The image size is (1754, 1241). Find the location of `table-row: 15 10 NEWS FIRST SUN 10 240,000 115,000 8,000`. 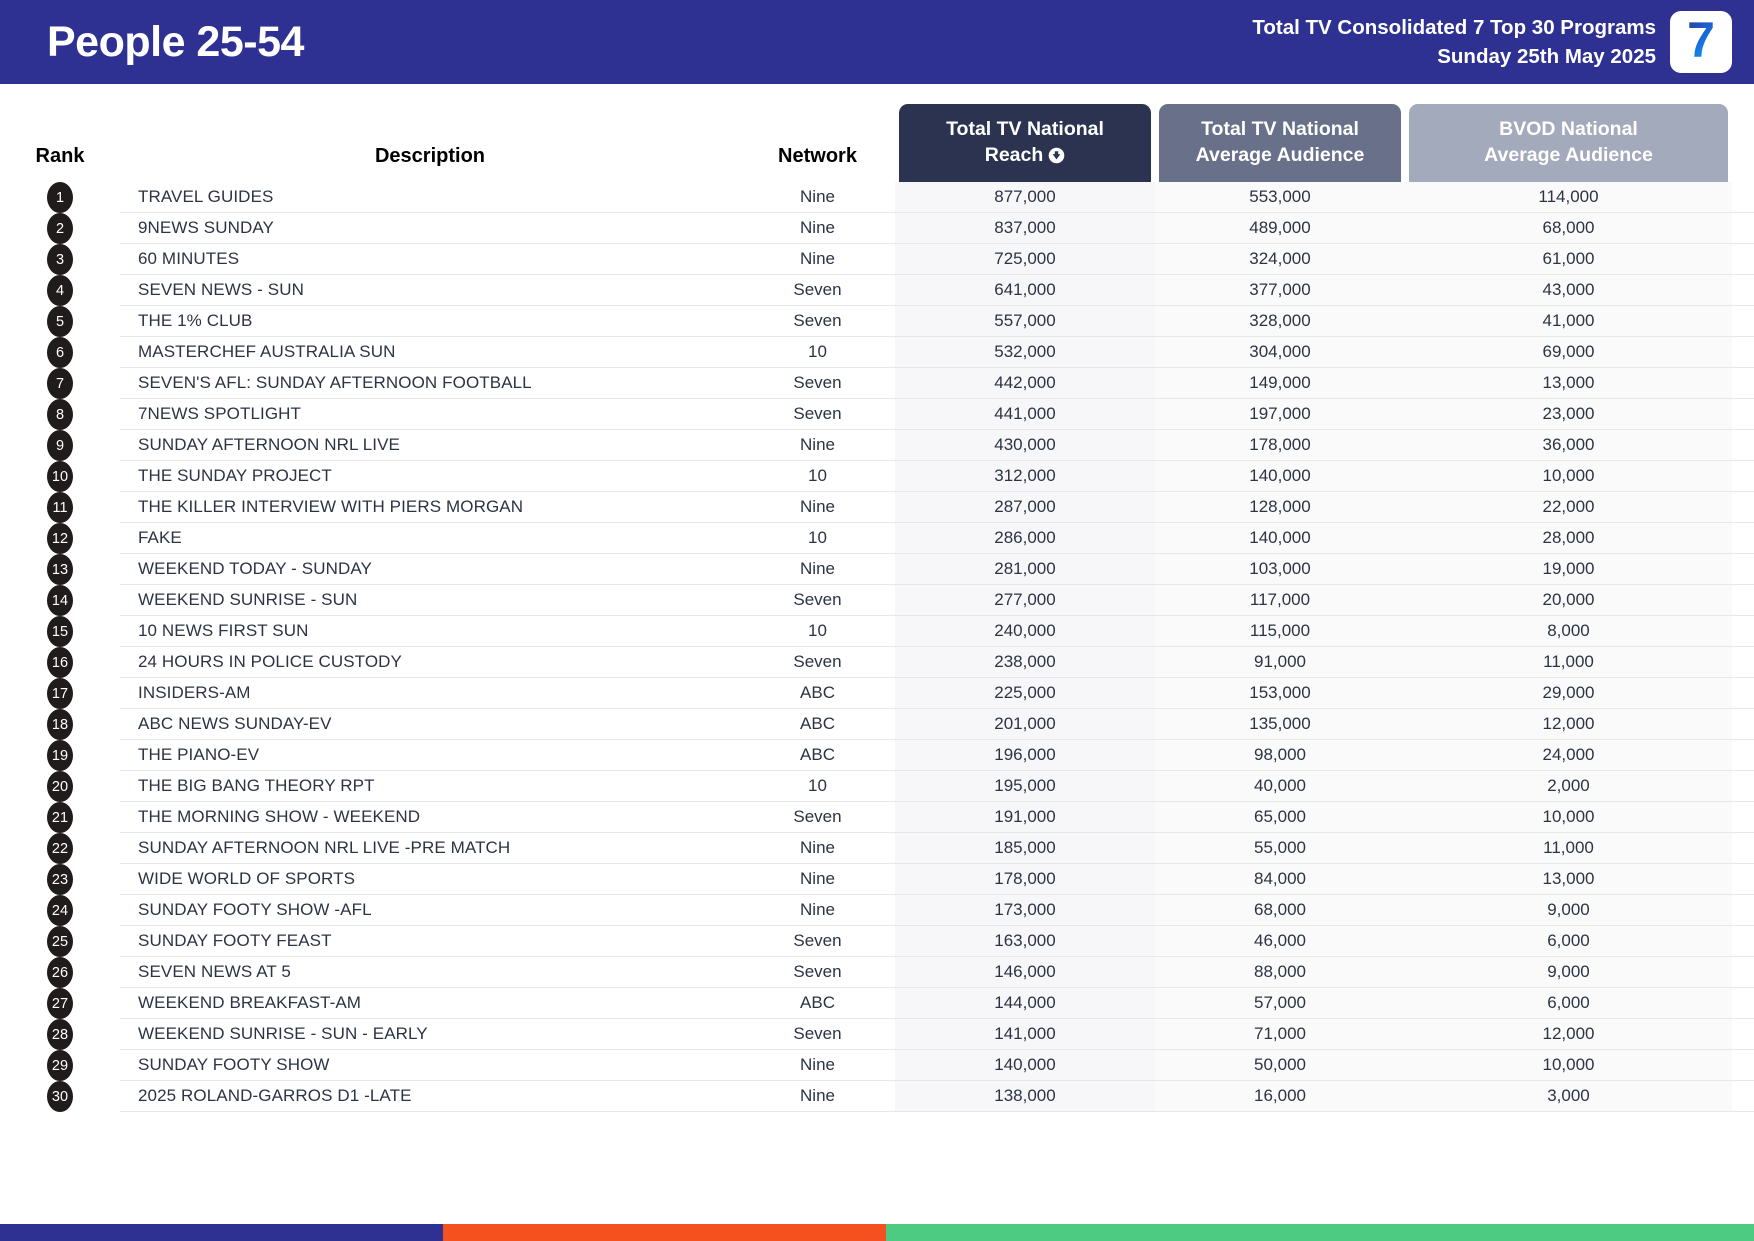

table-row: 15 10 NEWS FIRST SUN 10 240,000 115,000 8,000 is located at coordinates (877, 631).